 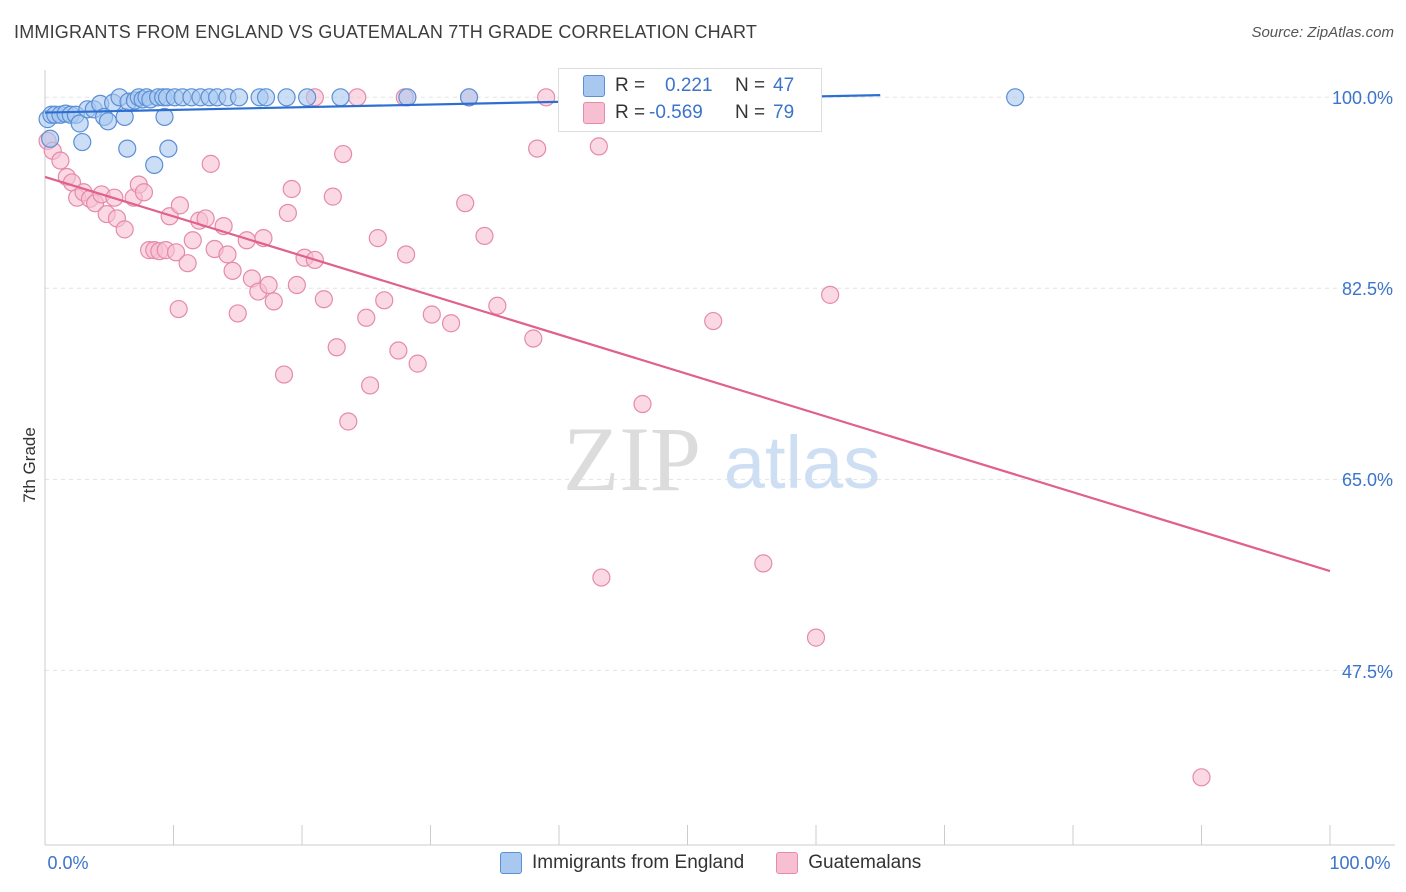 What do you see at coordinates (638, 862) in the screenshot?
I see `legend-england-label: Immigrants from England` at bounding box center [638, 862].